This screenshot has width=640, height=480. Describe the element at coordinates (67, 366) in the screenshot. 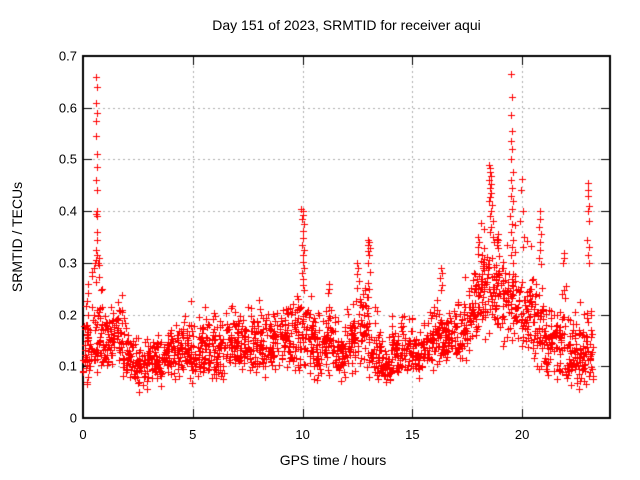

I see `y-tick-label: 0.1` at that location.